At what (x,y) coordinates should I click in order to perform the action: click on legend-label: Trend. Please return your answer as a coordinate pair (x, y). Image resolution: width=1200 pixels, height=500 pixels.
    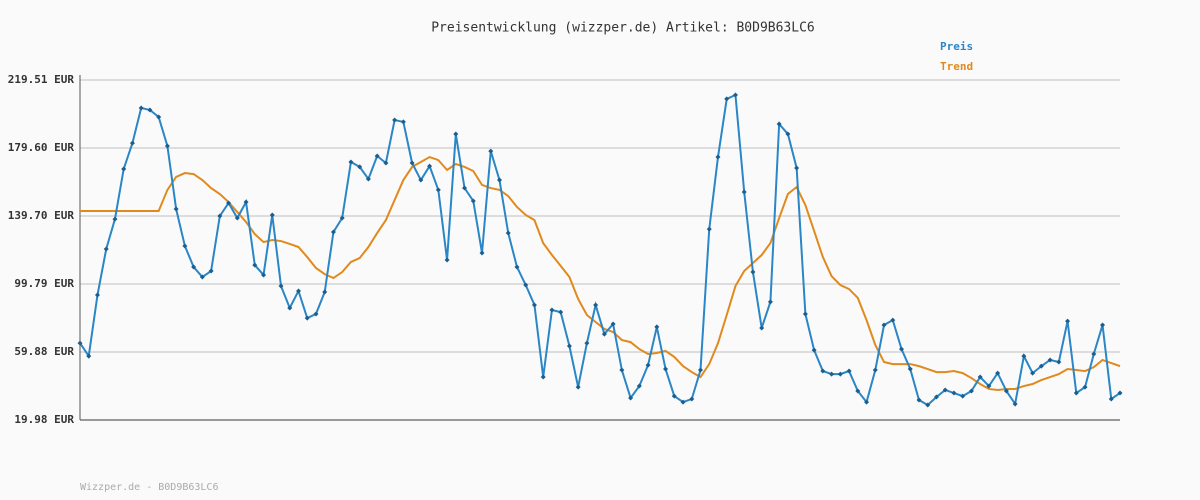
    Looking at the image, I should click on (956, 66).